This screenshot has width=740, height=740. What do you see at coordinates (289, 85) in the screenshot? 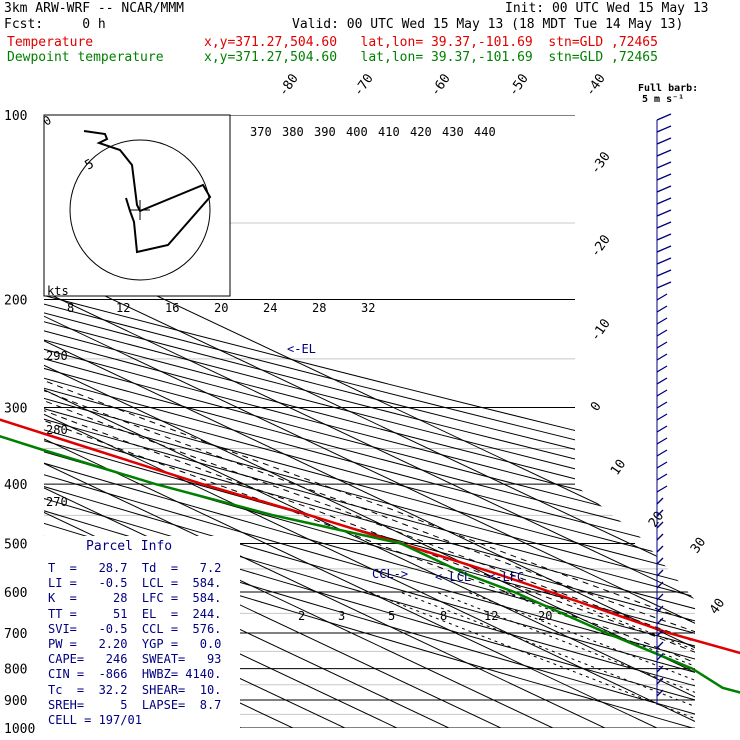
I see `isotherm-label--80: -80` at bounding box center [289, 85].